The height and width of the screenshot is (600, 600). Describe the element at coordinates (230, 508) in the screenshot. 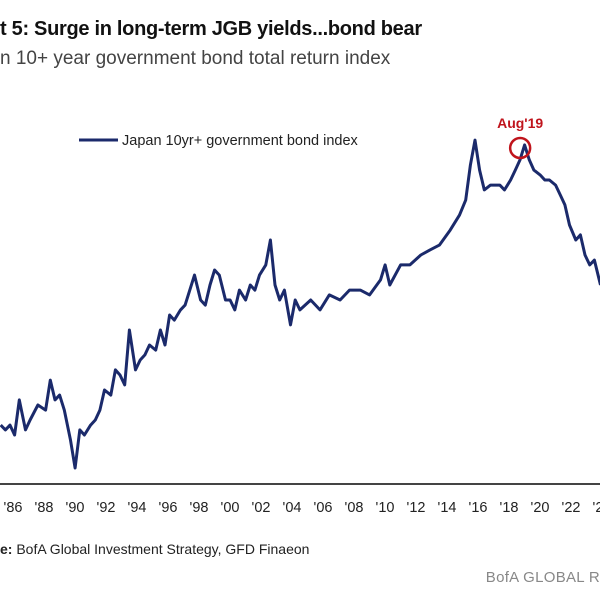

I see `x-tick-label: '00` at that location.